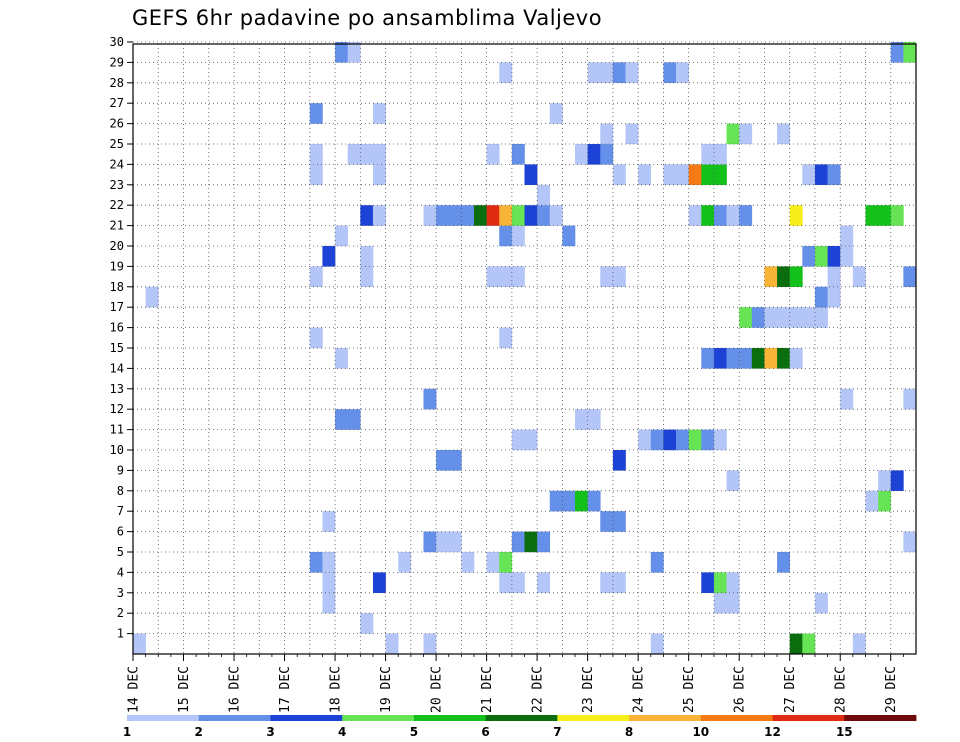 Image resolution: width=960 pixels, height=742 pixels. Describe the element at coordinates (557, 732) in the screenshot. I see `colorbar-label: 7` at that location.